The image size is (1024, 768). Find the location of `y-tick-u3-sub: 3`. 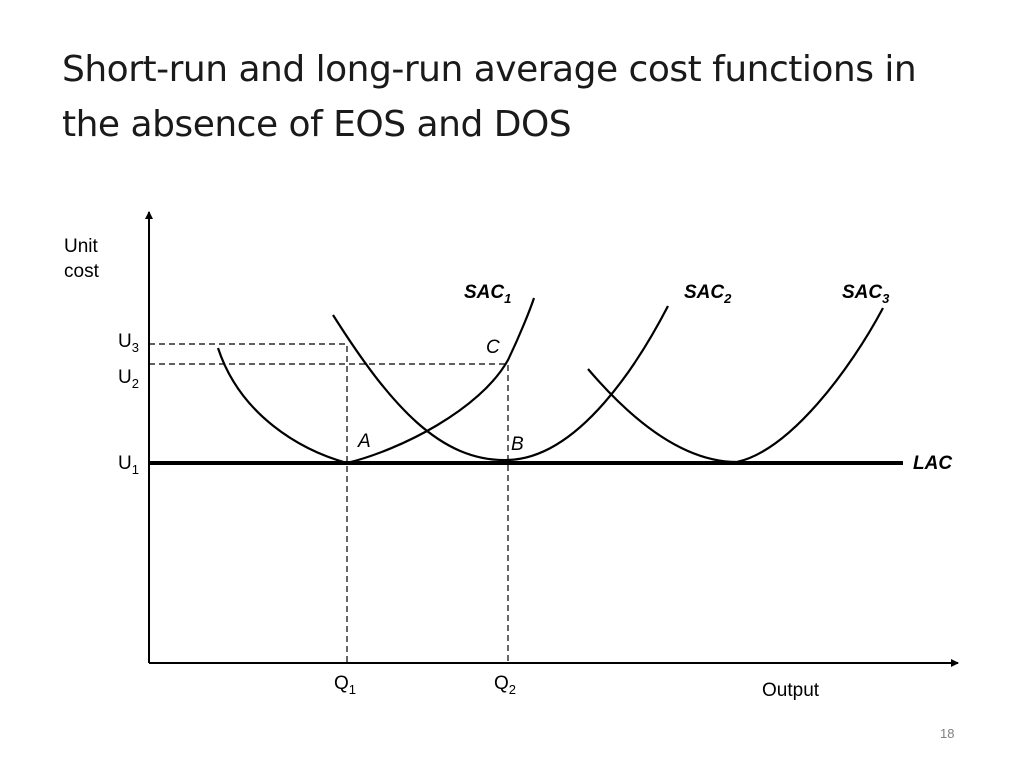

y-tick-u3-sub: 3 is located at coordinates (135, 347).